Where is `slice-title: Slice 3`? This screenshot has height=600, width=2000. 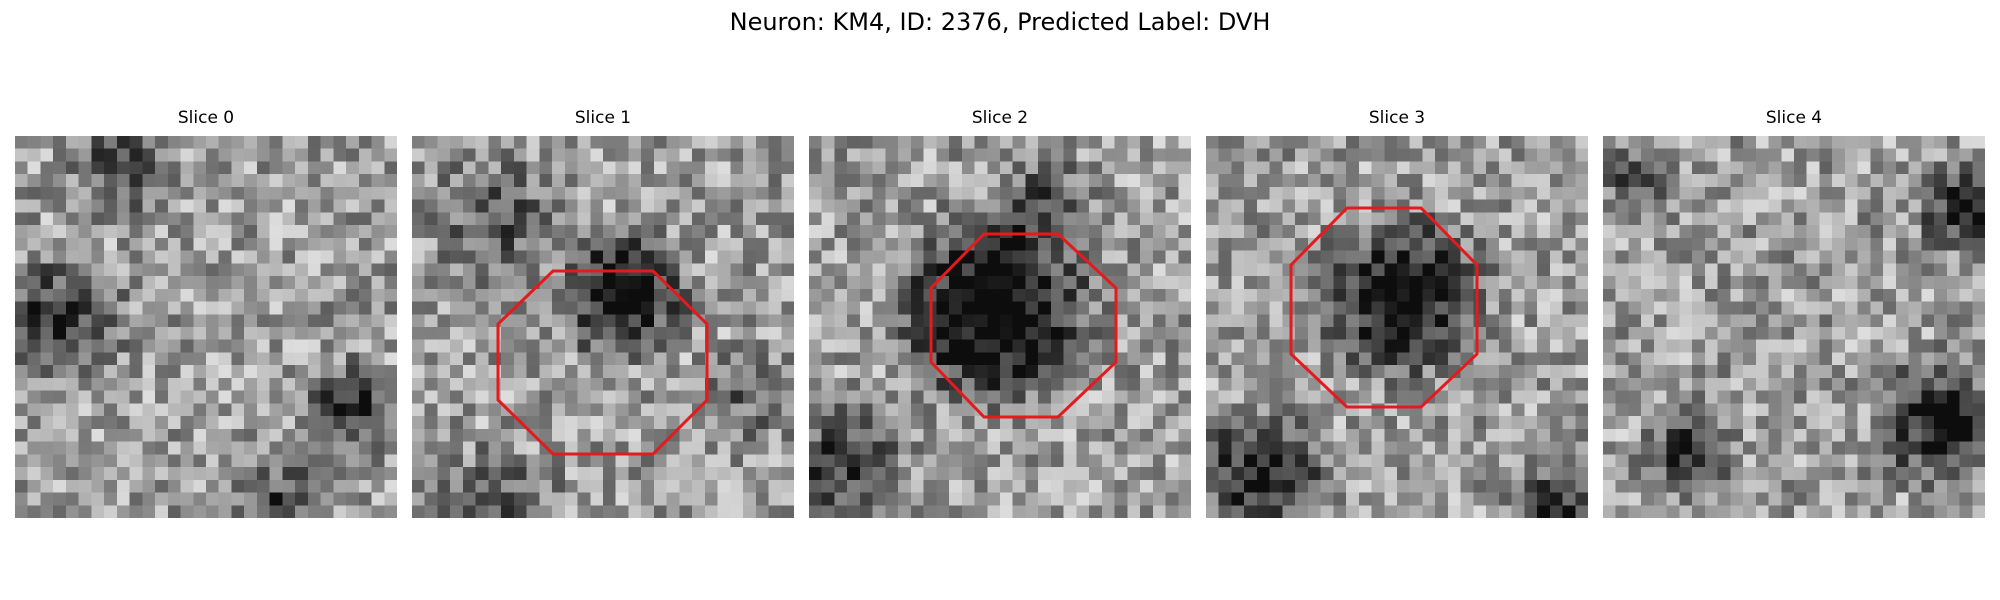
slice-title: Slice 3 is located at coordinates (1397, 118).